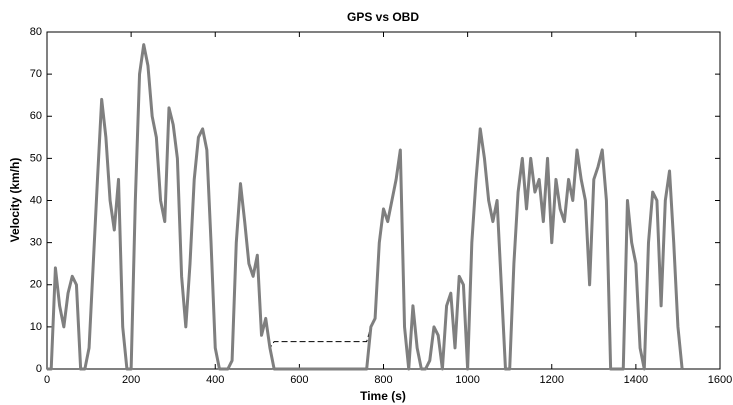 This screenshot has height=405, width=733. I want to click on y-tick-label: 60, so click(36, 116).